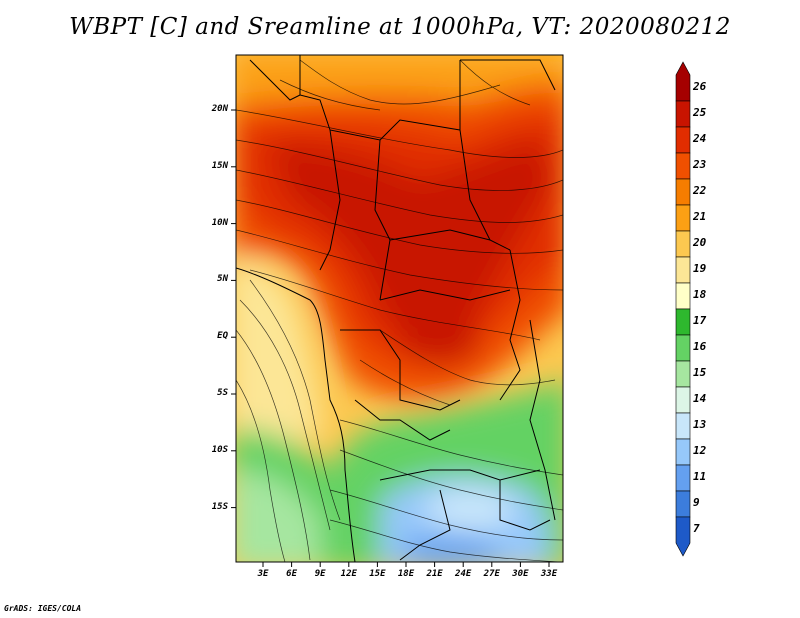 Image resolution: width=800 pixels, height=618 pixels. I want to click on colorbar-tick-label: 11, so click(700, 476).